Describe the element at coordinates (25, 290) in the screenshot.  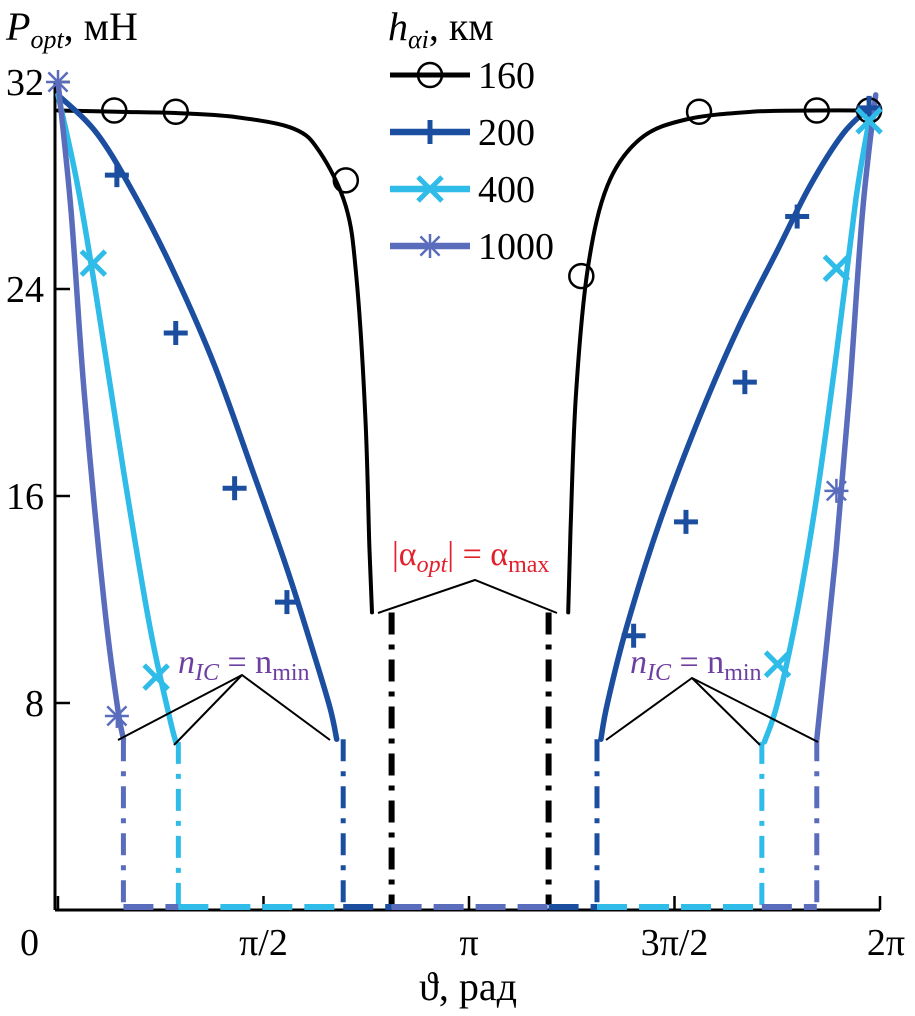
I see `y-tick-label-24: 24` at that location.